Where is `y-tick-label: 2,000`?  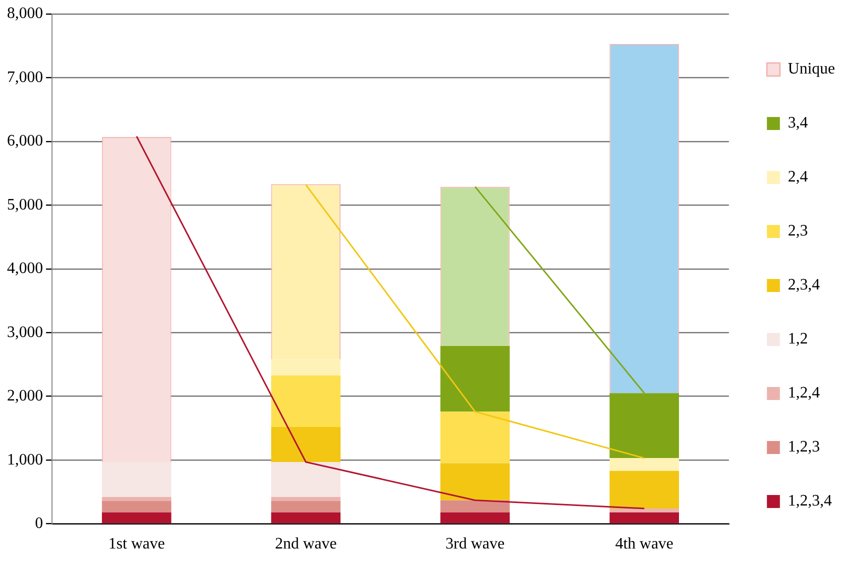
y-tick-label: 2,000 is located at coordinates (25, 396).